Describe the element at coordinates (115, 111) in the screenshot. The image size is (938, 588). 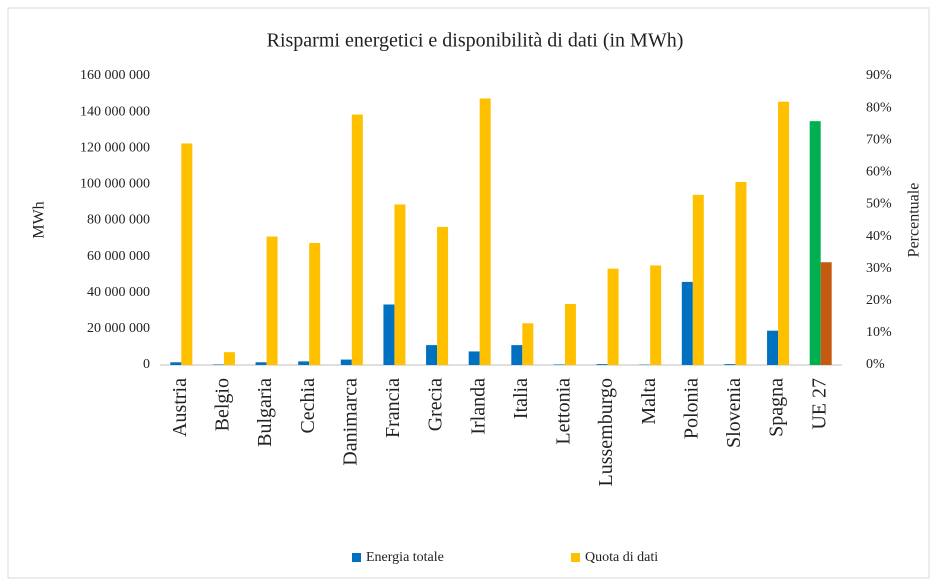
I see `y-tick-label: 140 000 000` at that location.